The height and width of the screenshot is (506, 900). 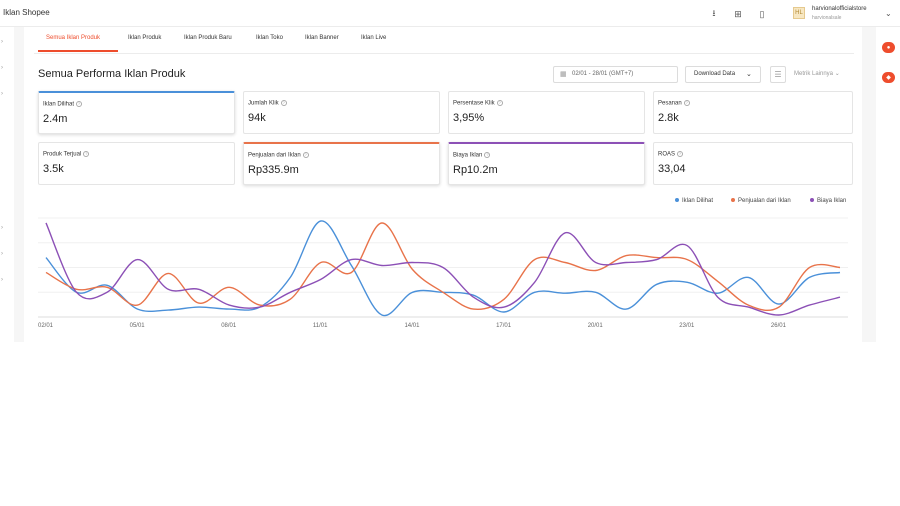 I want to click on shop-logo: HL, so click(x=799, y=13).